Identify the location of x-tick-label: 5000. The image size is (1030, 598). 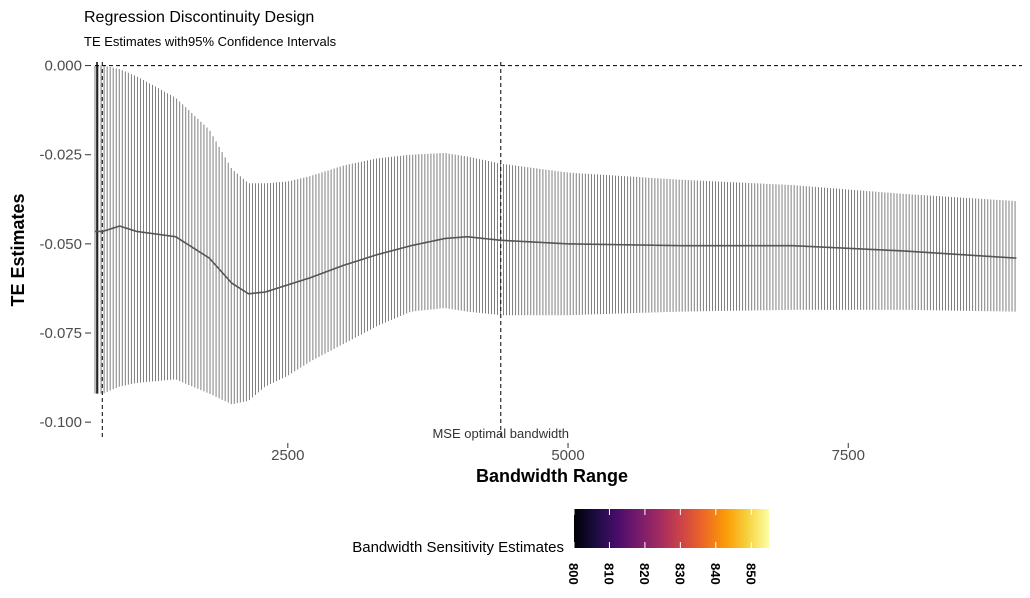
(567, 455).